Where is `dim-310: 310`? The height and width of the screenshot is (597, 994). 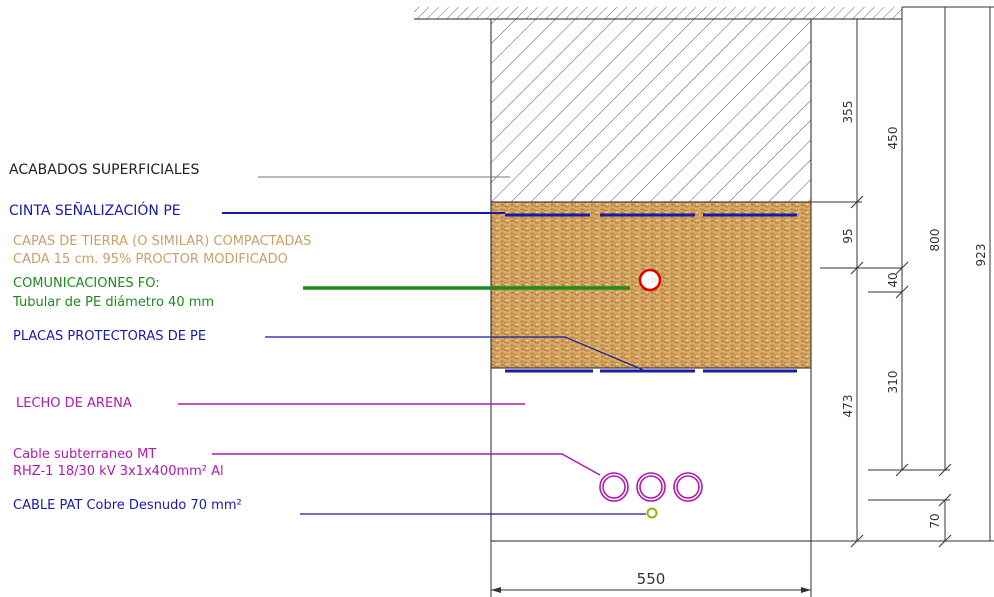 dim-310: 310 is located at coordinates (893, 382).